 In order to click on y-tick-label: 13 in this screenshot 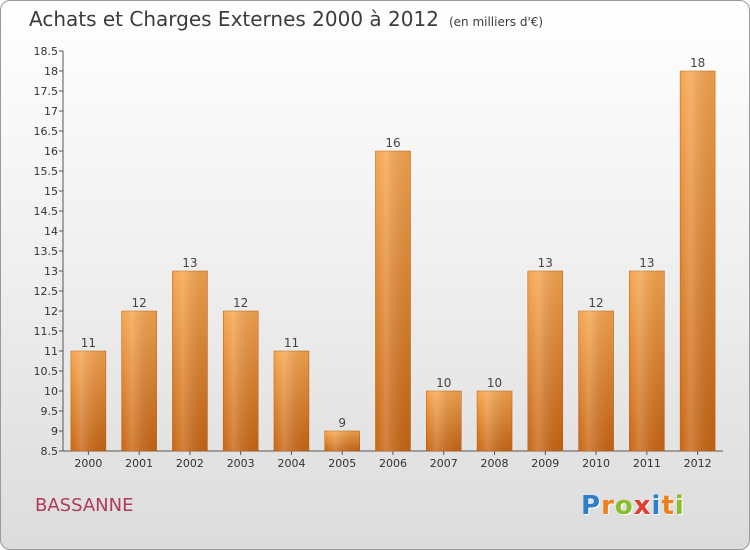, I will do `click(51, 271)`.